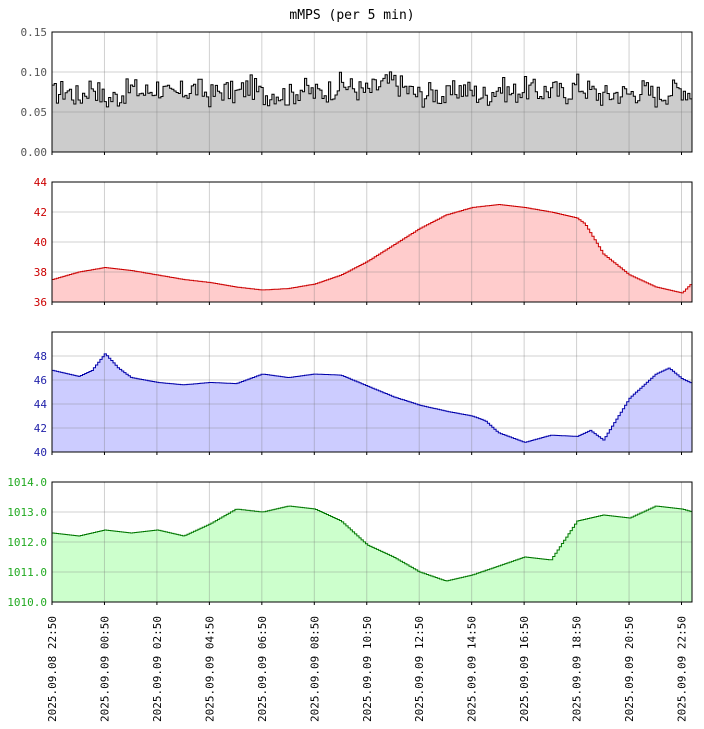 The image size is (704, 729). What do you see at coordinates (352, 15) in the screenshot?
I see `chart-title: mMPS (per 5 min)` at bounding box center [352, 15].